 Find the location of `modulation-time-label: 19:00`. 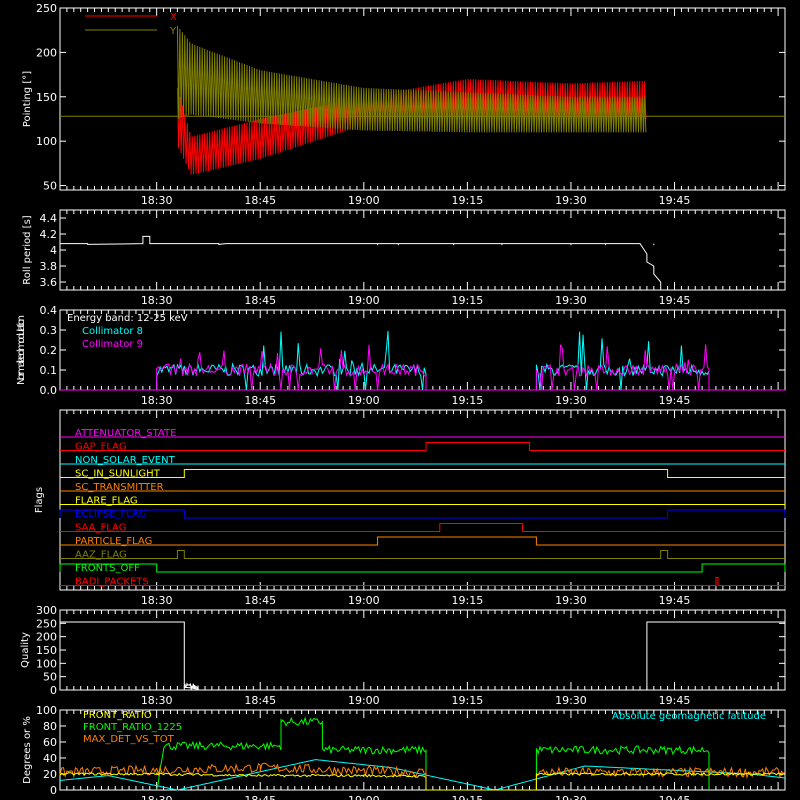

modulation-time-label: 19:00 is located at coordinates (364, 400).